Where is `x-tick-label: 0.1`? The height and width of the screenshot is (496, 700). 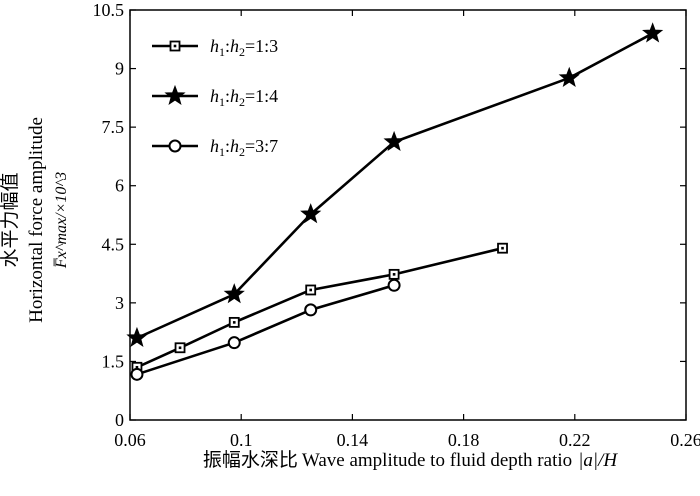
x-tick-label: 0.1 is located at coordinates (241, 440).